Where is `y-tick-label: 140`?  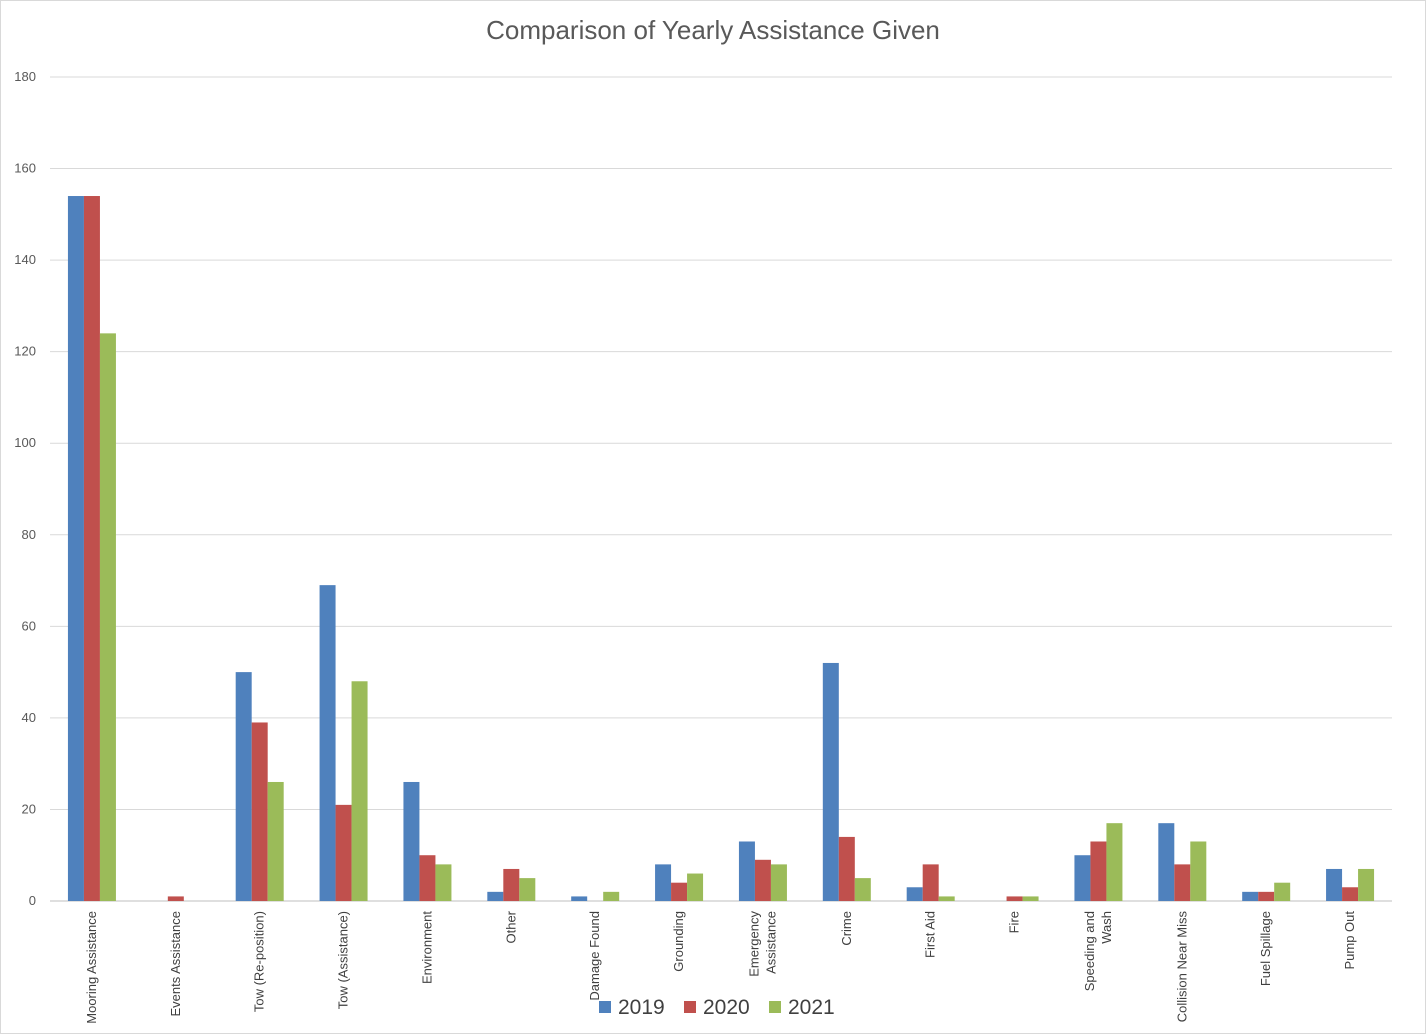 y-tick-label: 140 is located at coordinates (25, 259).